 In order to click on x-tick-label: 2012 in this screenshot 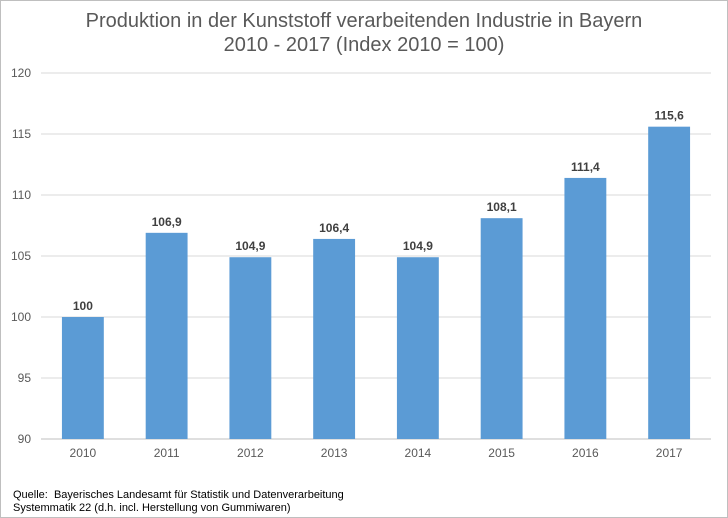, I will do `click(250, 453)`.